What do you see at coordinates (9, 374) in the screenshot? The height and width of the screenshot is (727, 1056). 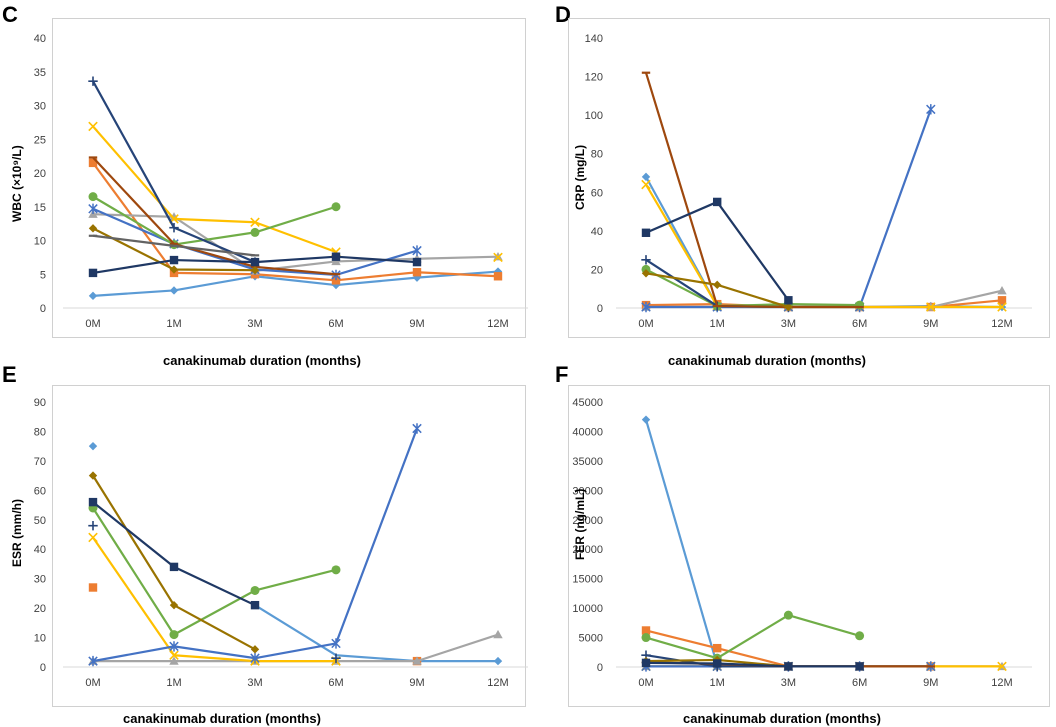 I see `panel-letter-e: E` at bounding box center [9, 374].